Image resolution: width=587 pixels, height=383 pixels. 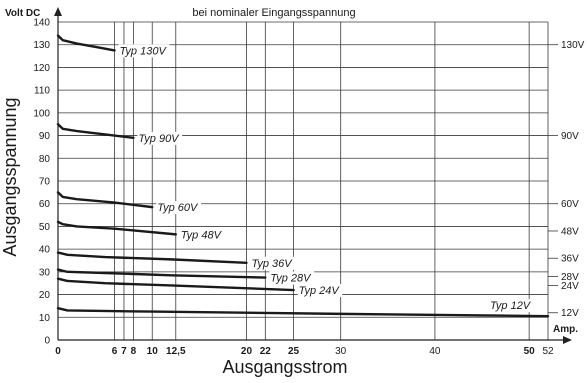 I want to click on y-tick-label: 70, so click(x=45, y=182).